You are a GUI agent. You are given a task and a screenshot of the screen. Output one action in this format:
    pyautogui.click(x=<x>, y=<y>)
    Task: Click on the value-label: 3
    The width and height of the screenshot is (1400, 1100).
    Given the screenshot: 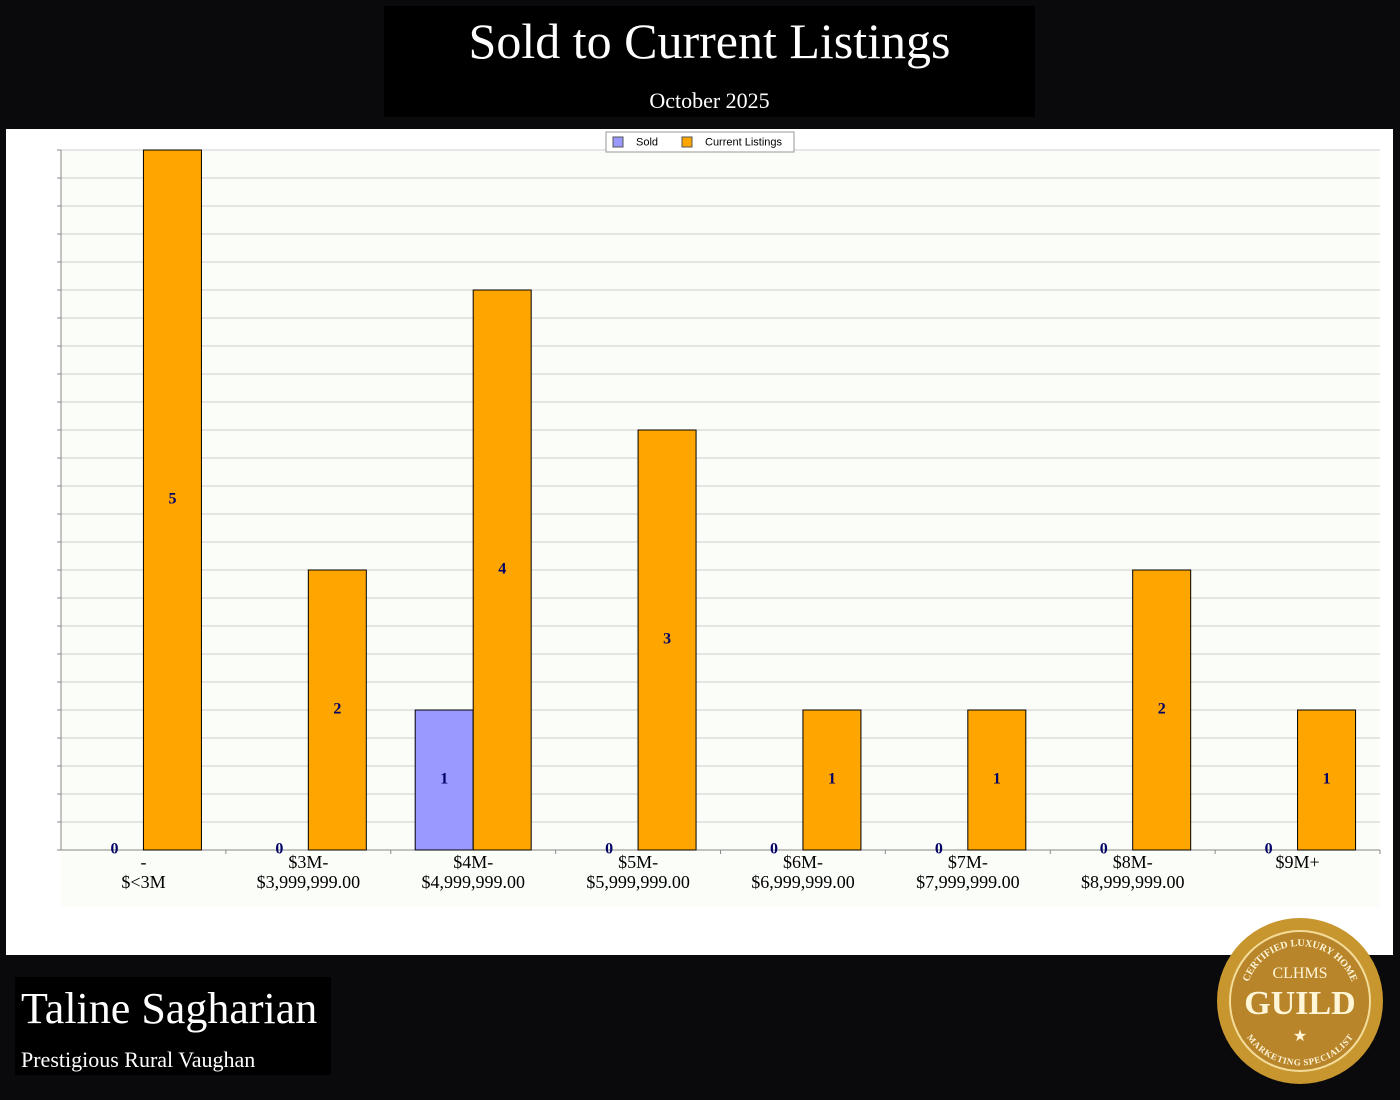 What is the action you would take?
    pyautogui.click(x=667, y=639)
    